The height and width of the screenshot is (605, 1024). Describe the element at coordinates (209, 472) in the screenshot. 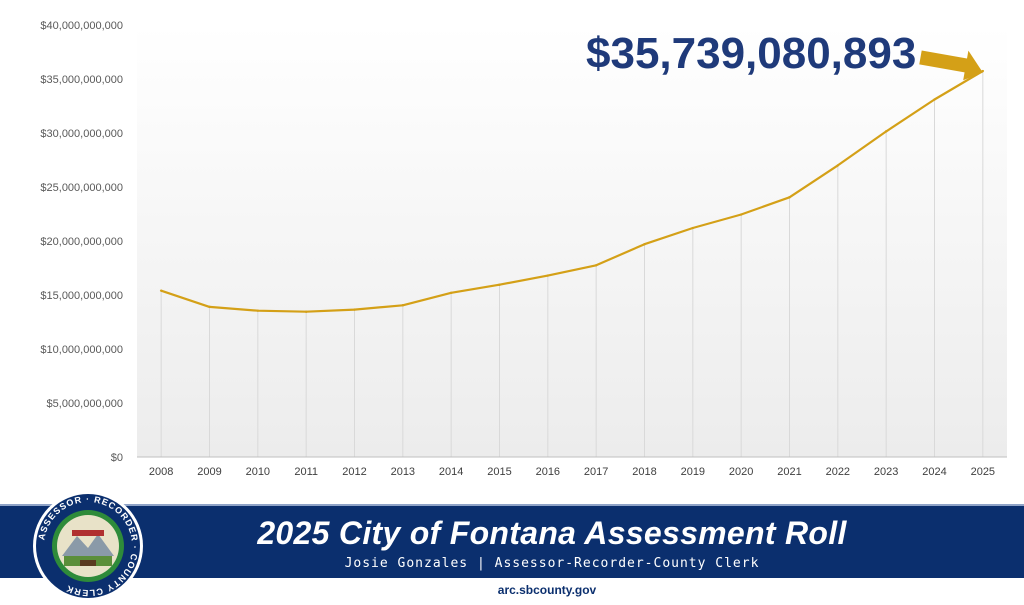

I see `x-tick-label: 2009` at that location.